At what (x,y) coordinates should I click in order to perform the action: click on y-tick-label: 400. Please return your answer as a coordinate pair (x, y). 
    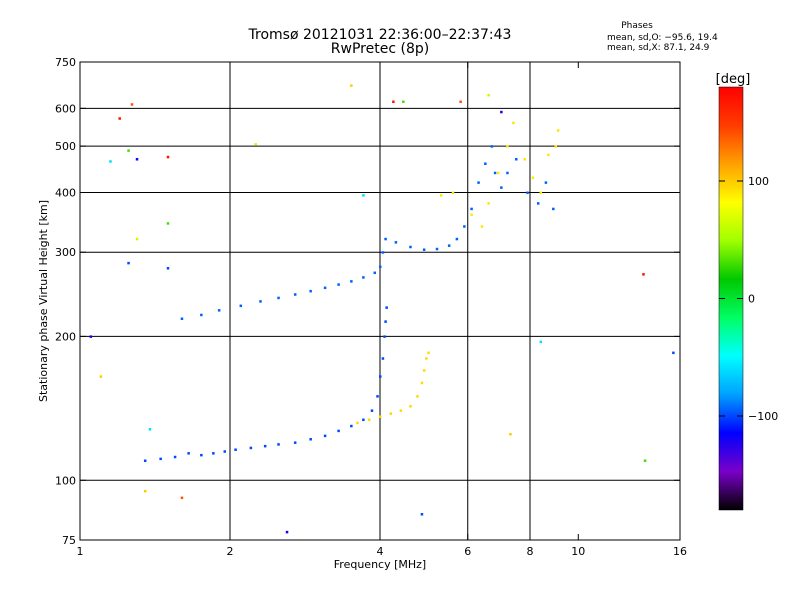
    Looking at the image, I should click on (65, 192).